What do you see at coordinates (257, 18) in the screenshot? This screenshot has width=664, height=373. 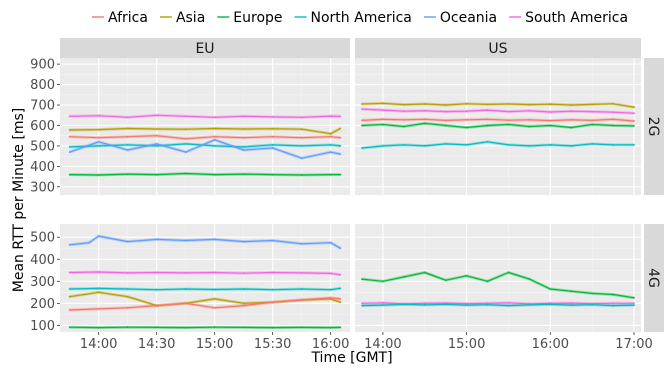 I see `legend-label: Europe` at bounding box center [257, 18].